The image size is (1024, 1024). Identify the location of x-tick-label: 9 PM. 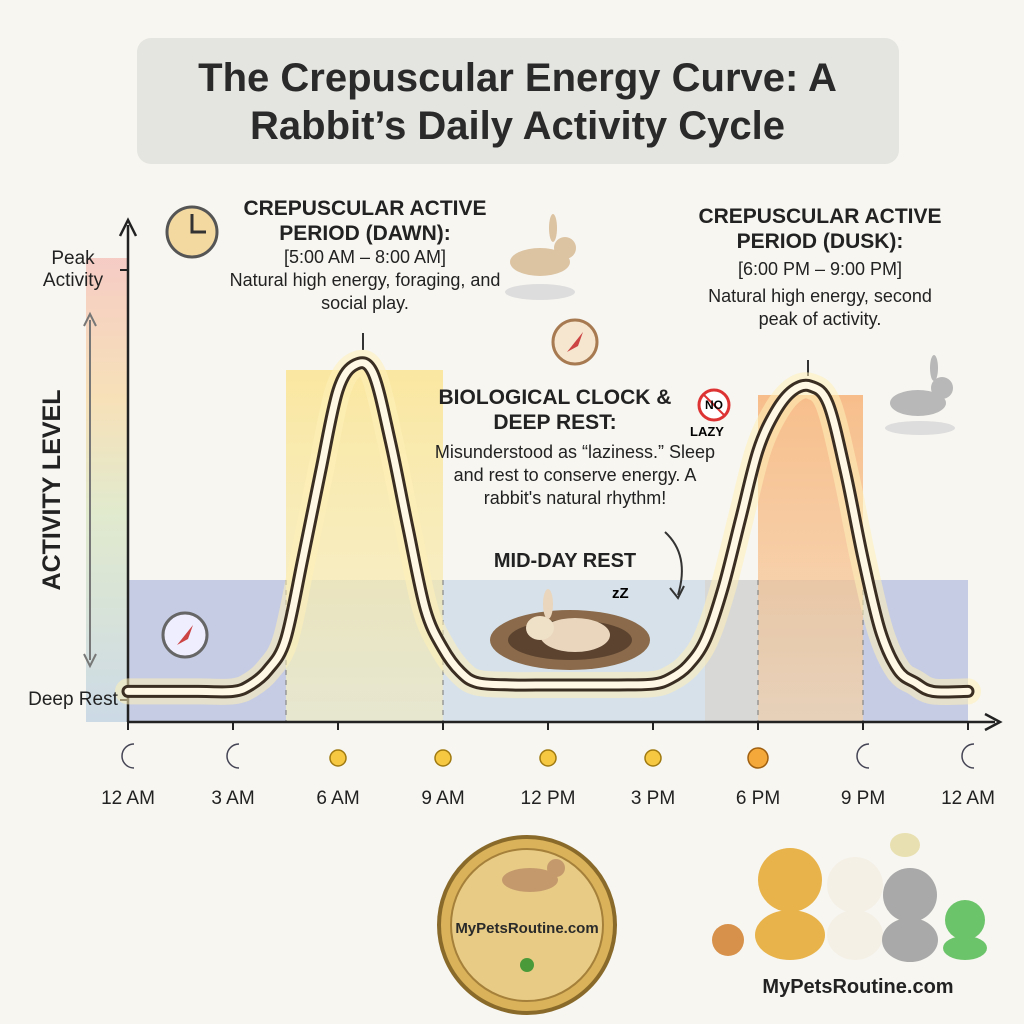
(863, 798).